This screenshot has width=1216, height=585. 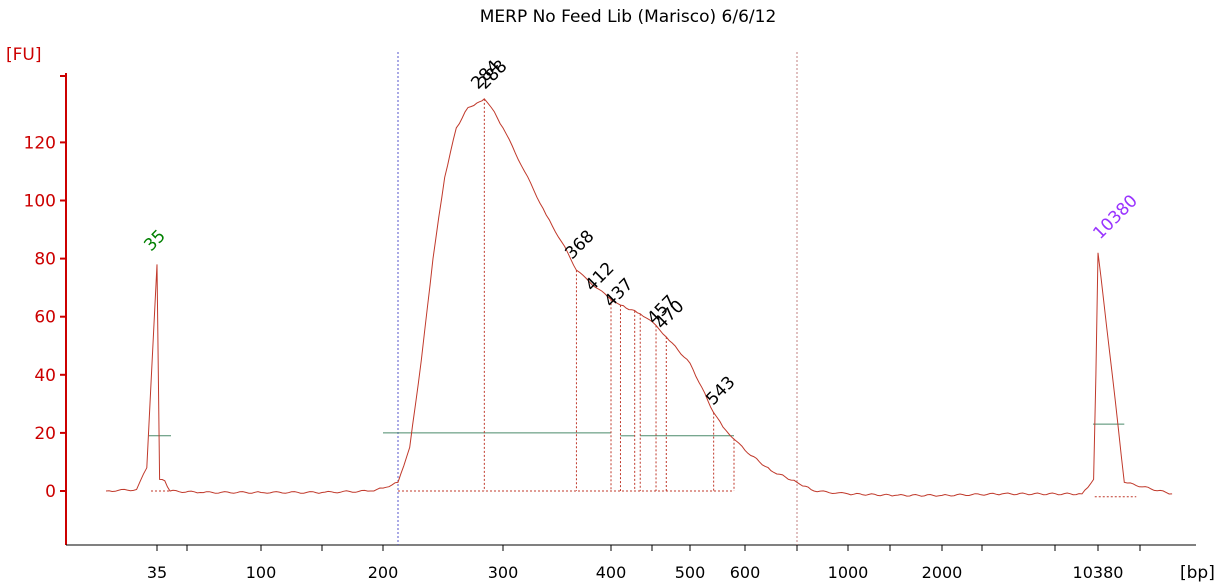 What do you see at coordinates (628, 17) in the screenshot?
I see `chart-title: MERP No Feed Lib (Marisco) 6/6/12` at bounding box center [628, 17].